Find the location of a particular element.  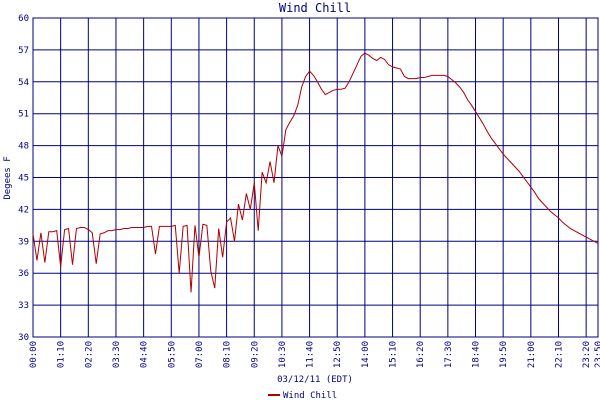

y-tick-label: 36 is located at coordinates (23, 274).